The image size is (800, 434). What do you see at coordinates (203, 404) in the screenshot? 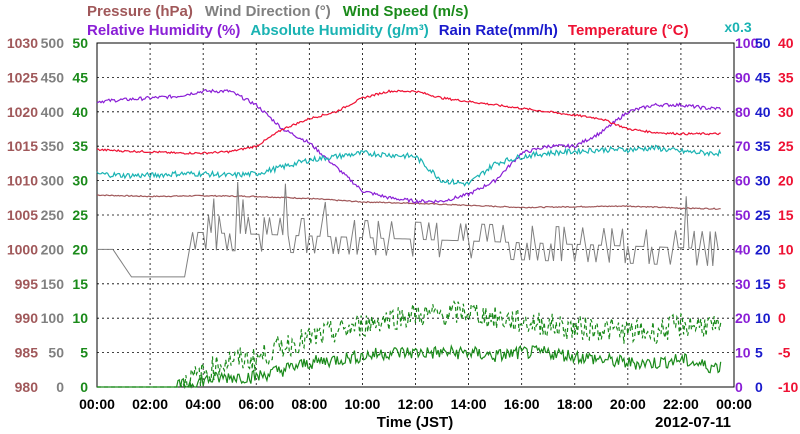
I see `x-tick-label: 04:00` at bounding box center [203, 404].